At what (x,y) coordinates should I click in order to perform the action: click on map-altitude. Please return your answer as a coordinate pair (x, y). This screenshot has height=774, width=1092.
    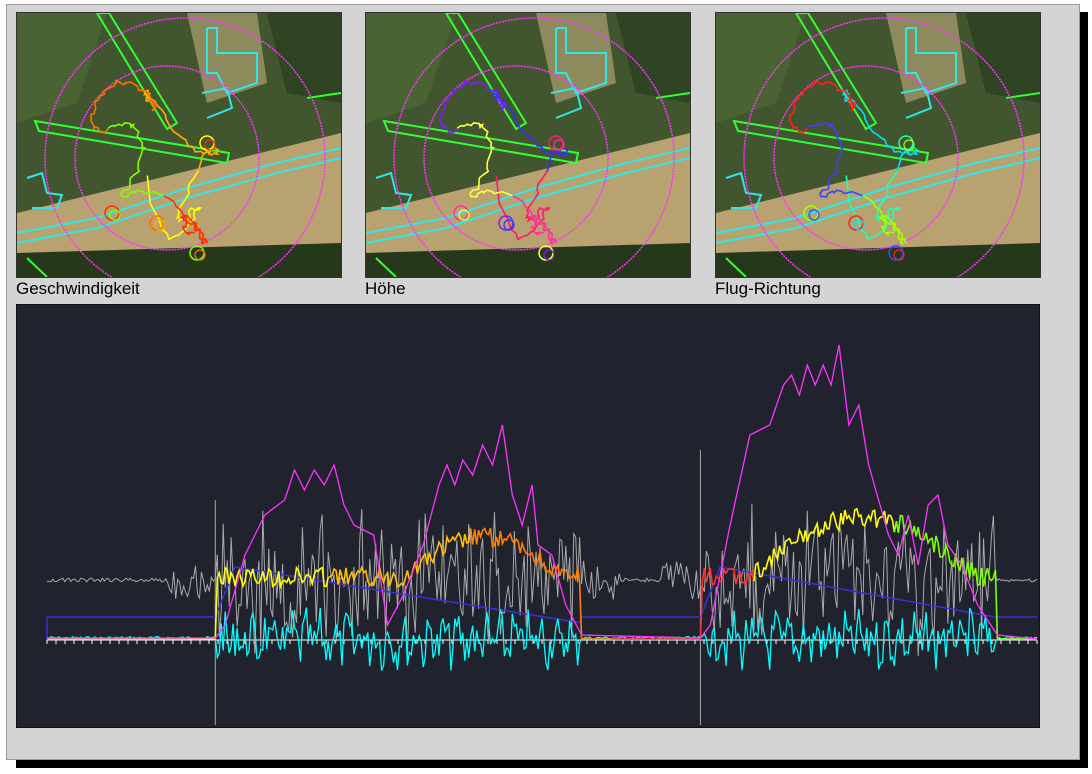
    Looking at the image, I should click on (528, 145).